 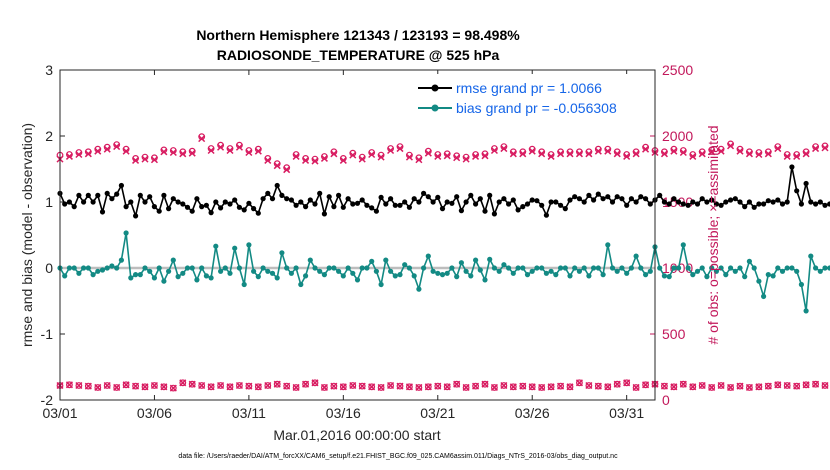 I want to click on y-axis-label-right: # of obs: o=possible; ×=assimilated, so click(x=713, y=234).